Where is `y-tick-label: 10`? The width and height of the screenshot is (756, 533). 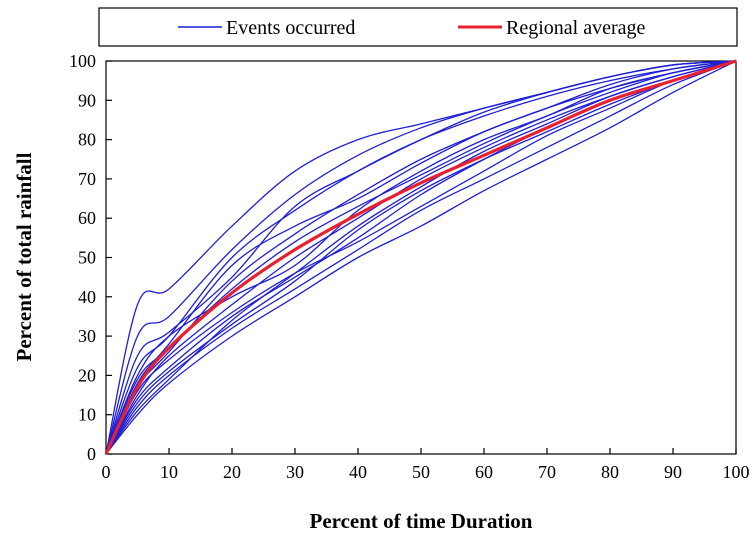
y-tick-label: 10 is located at coordinates (87, 415).